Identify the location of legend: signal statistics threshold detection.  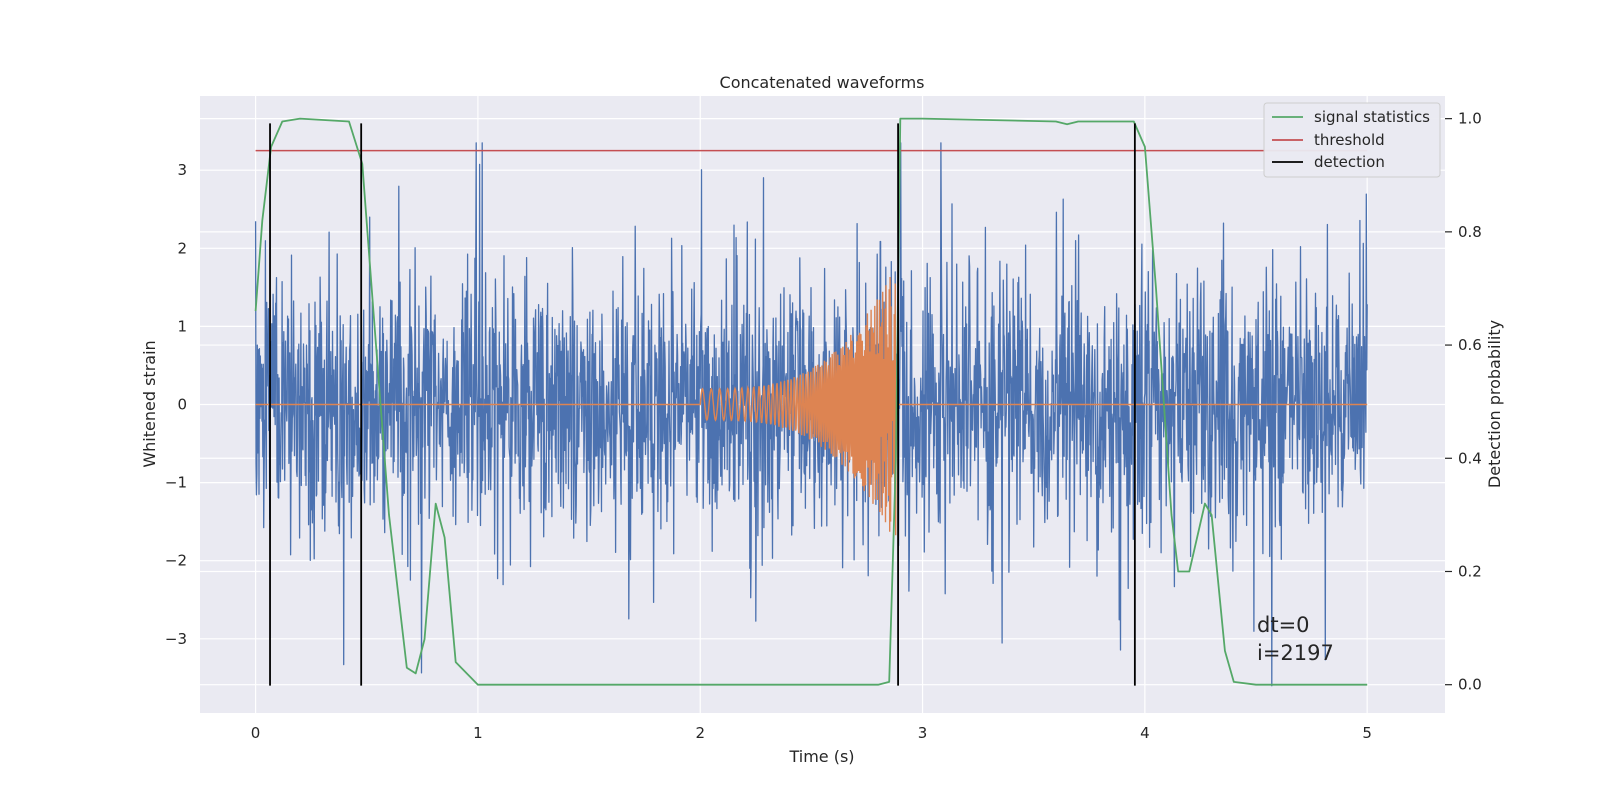
(1352, 140).